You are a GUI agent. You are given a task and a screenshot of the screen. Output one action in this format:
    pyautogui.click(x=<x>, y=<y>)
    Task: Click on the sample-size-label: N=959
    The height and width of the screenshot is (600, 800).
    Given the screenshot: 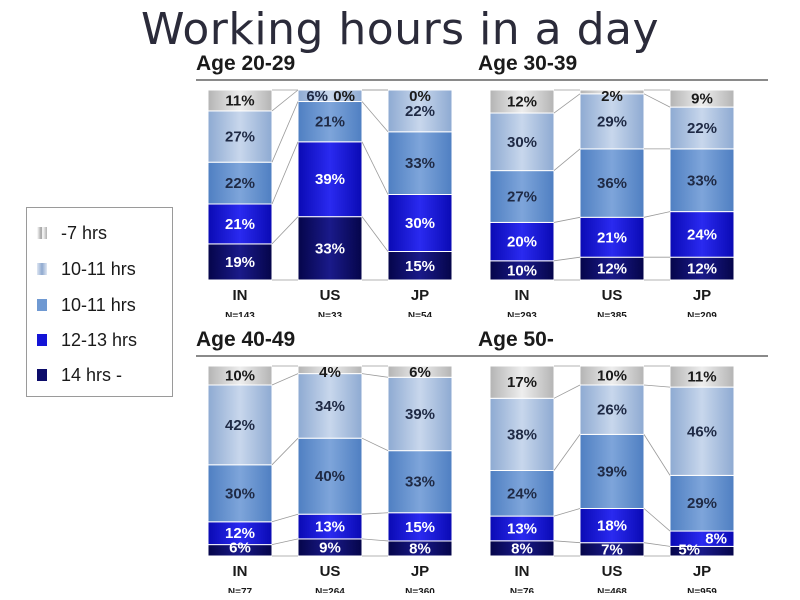 What is the action you would take?
    pyautogui.click(x=702, y=590)
    